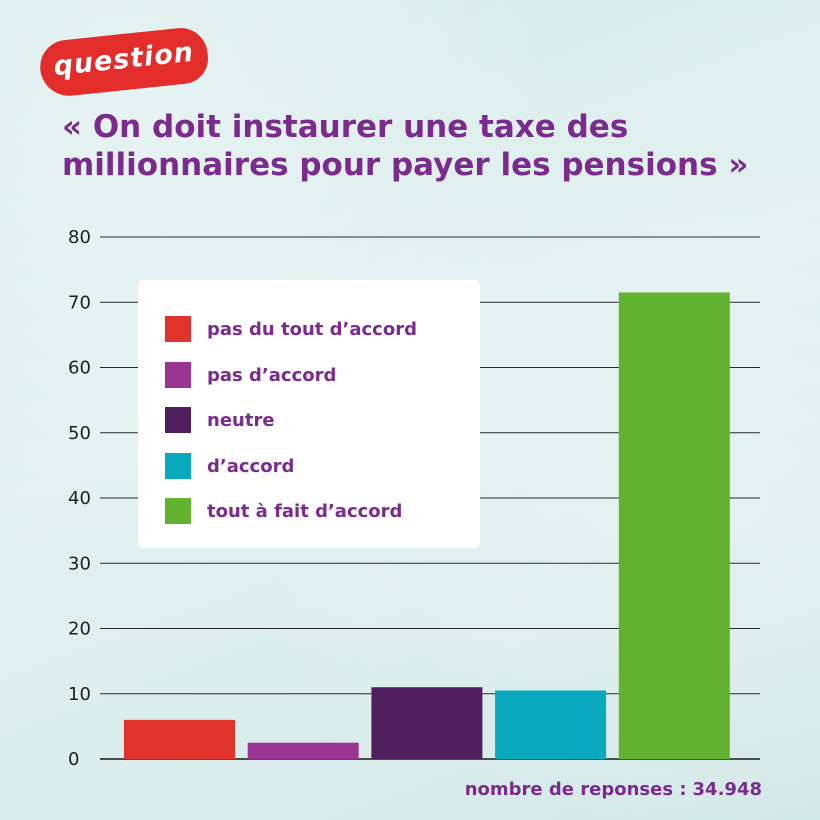 The image size is (820, 820). I want to click on legend-item-tout-a-fait-daccord: tout à fait d’accord, so click(283, 511).